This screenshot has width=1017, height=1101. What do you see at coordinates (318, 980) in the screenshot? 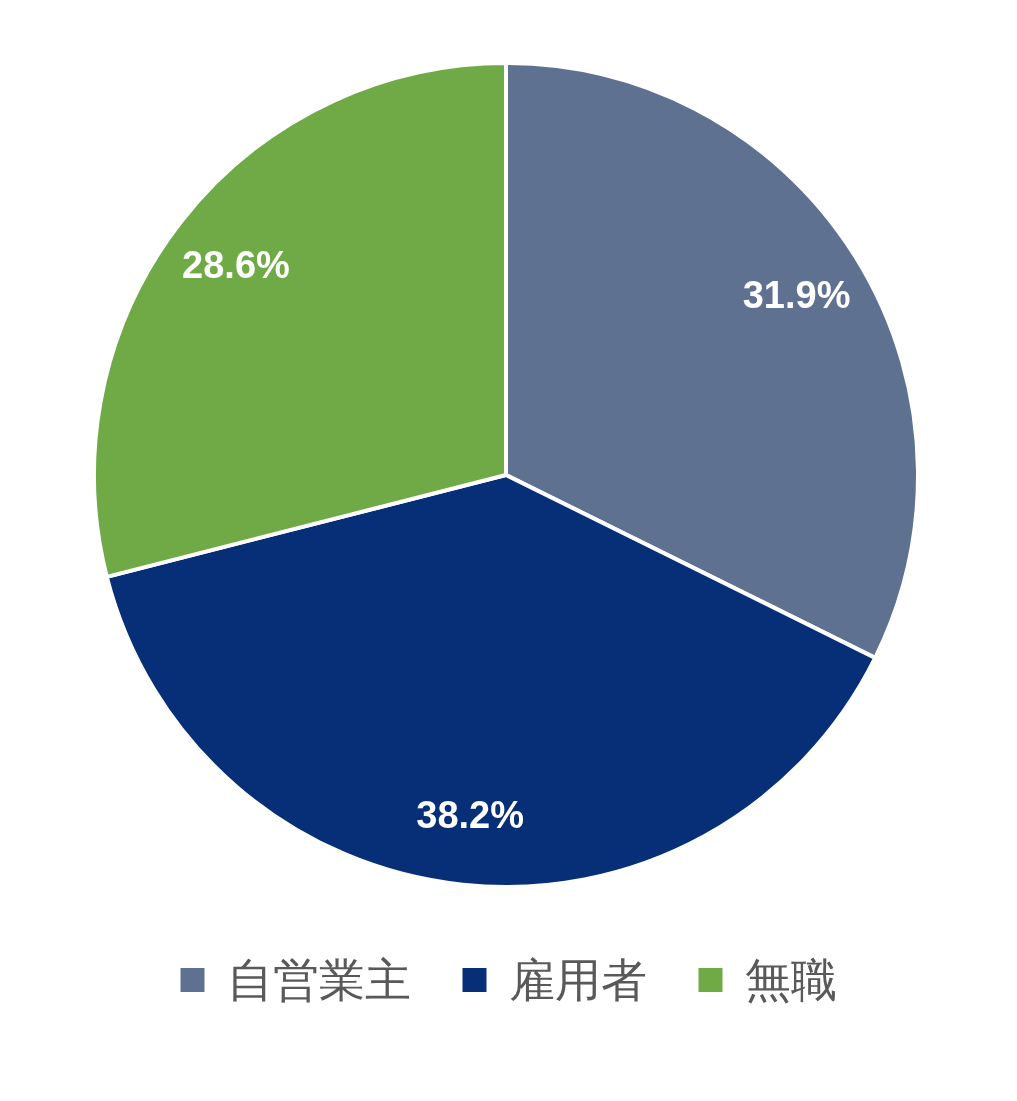
I see `legend-label: 自営業主` at bounding box center [318, 980].